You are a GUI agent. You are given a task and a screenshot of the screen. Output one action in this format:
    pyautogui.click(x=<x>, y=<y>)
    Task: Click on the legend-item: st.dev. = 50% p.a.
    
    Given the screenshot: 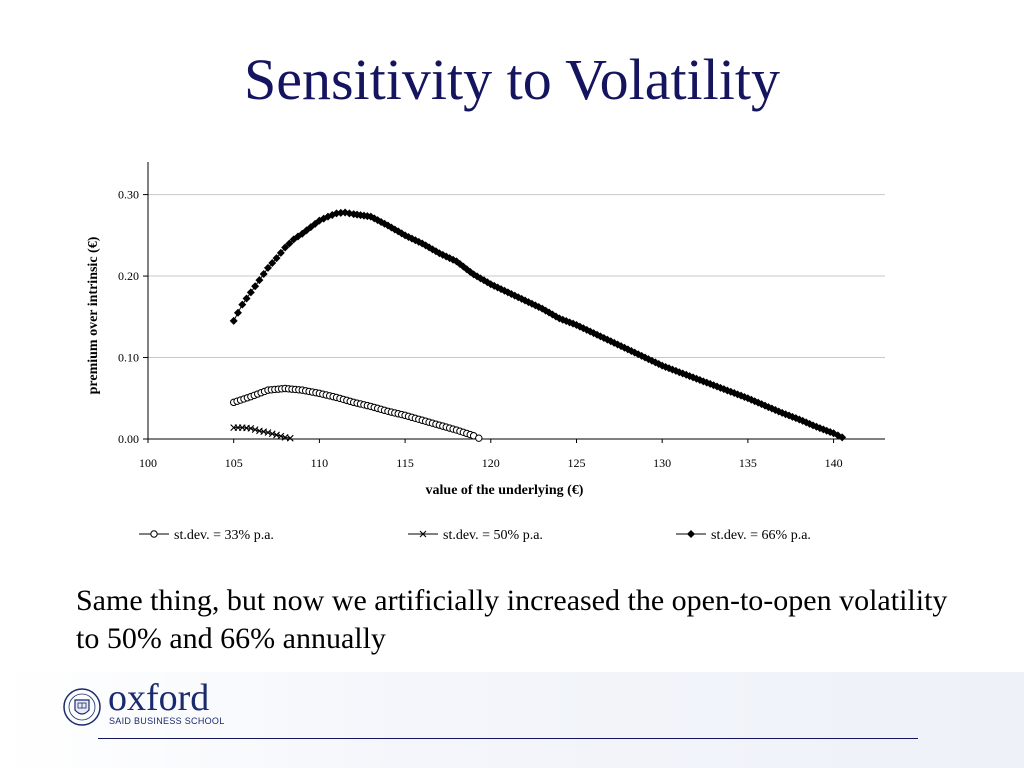 What is the action you would take?
    pyautogui.click(x=475, y=535)
    